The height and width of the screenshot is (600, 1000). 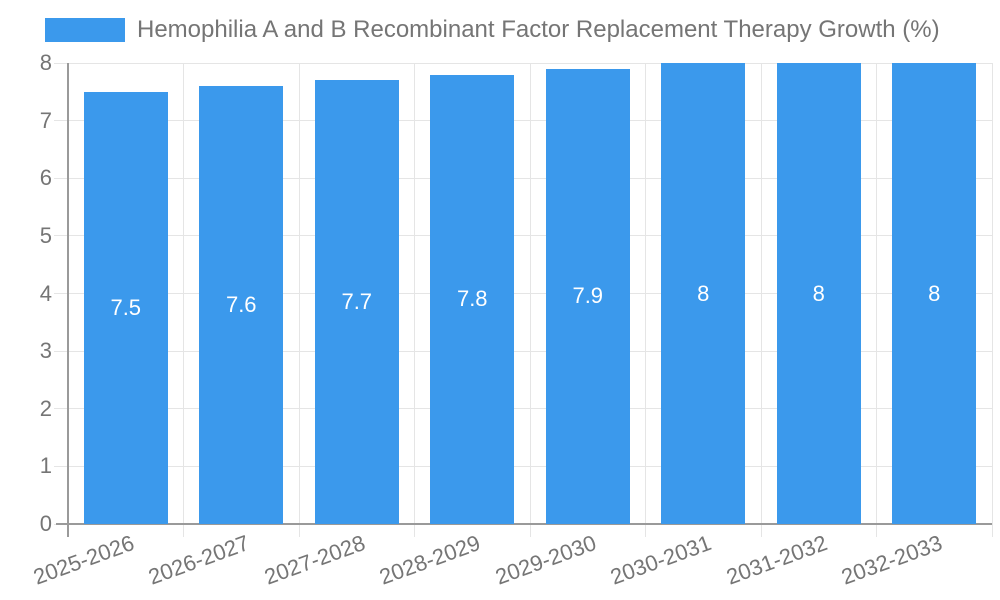 What do you see at coordinates (45, 62) in the screenshot?
I see `y-axis-label: 8` at bounding box center [45, 62].